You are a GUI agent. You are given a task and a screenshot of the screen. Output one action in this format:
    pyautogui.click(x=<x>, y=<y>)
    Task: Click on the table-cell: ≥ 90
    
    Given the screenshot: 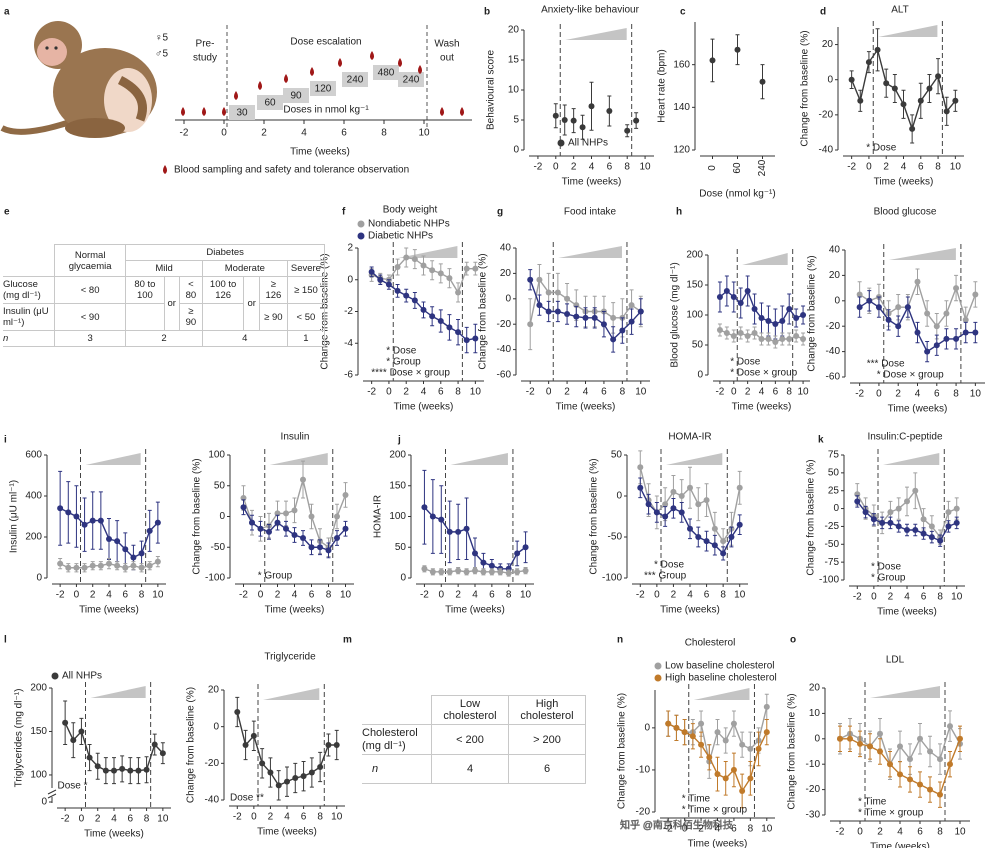 What is the action you would take?
    pyautogui.click(x=190, y=317)
    